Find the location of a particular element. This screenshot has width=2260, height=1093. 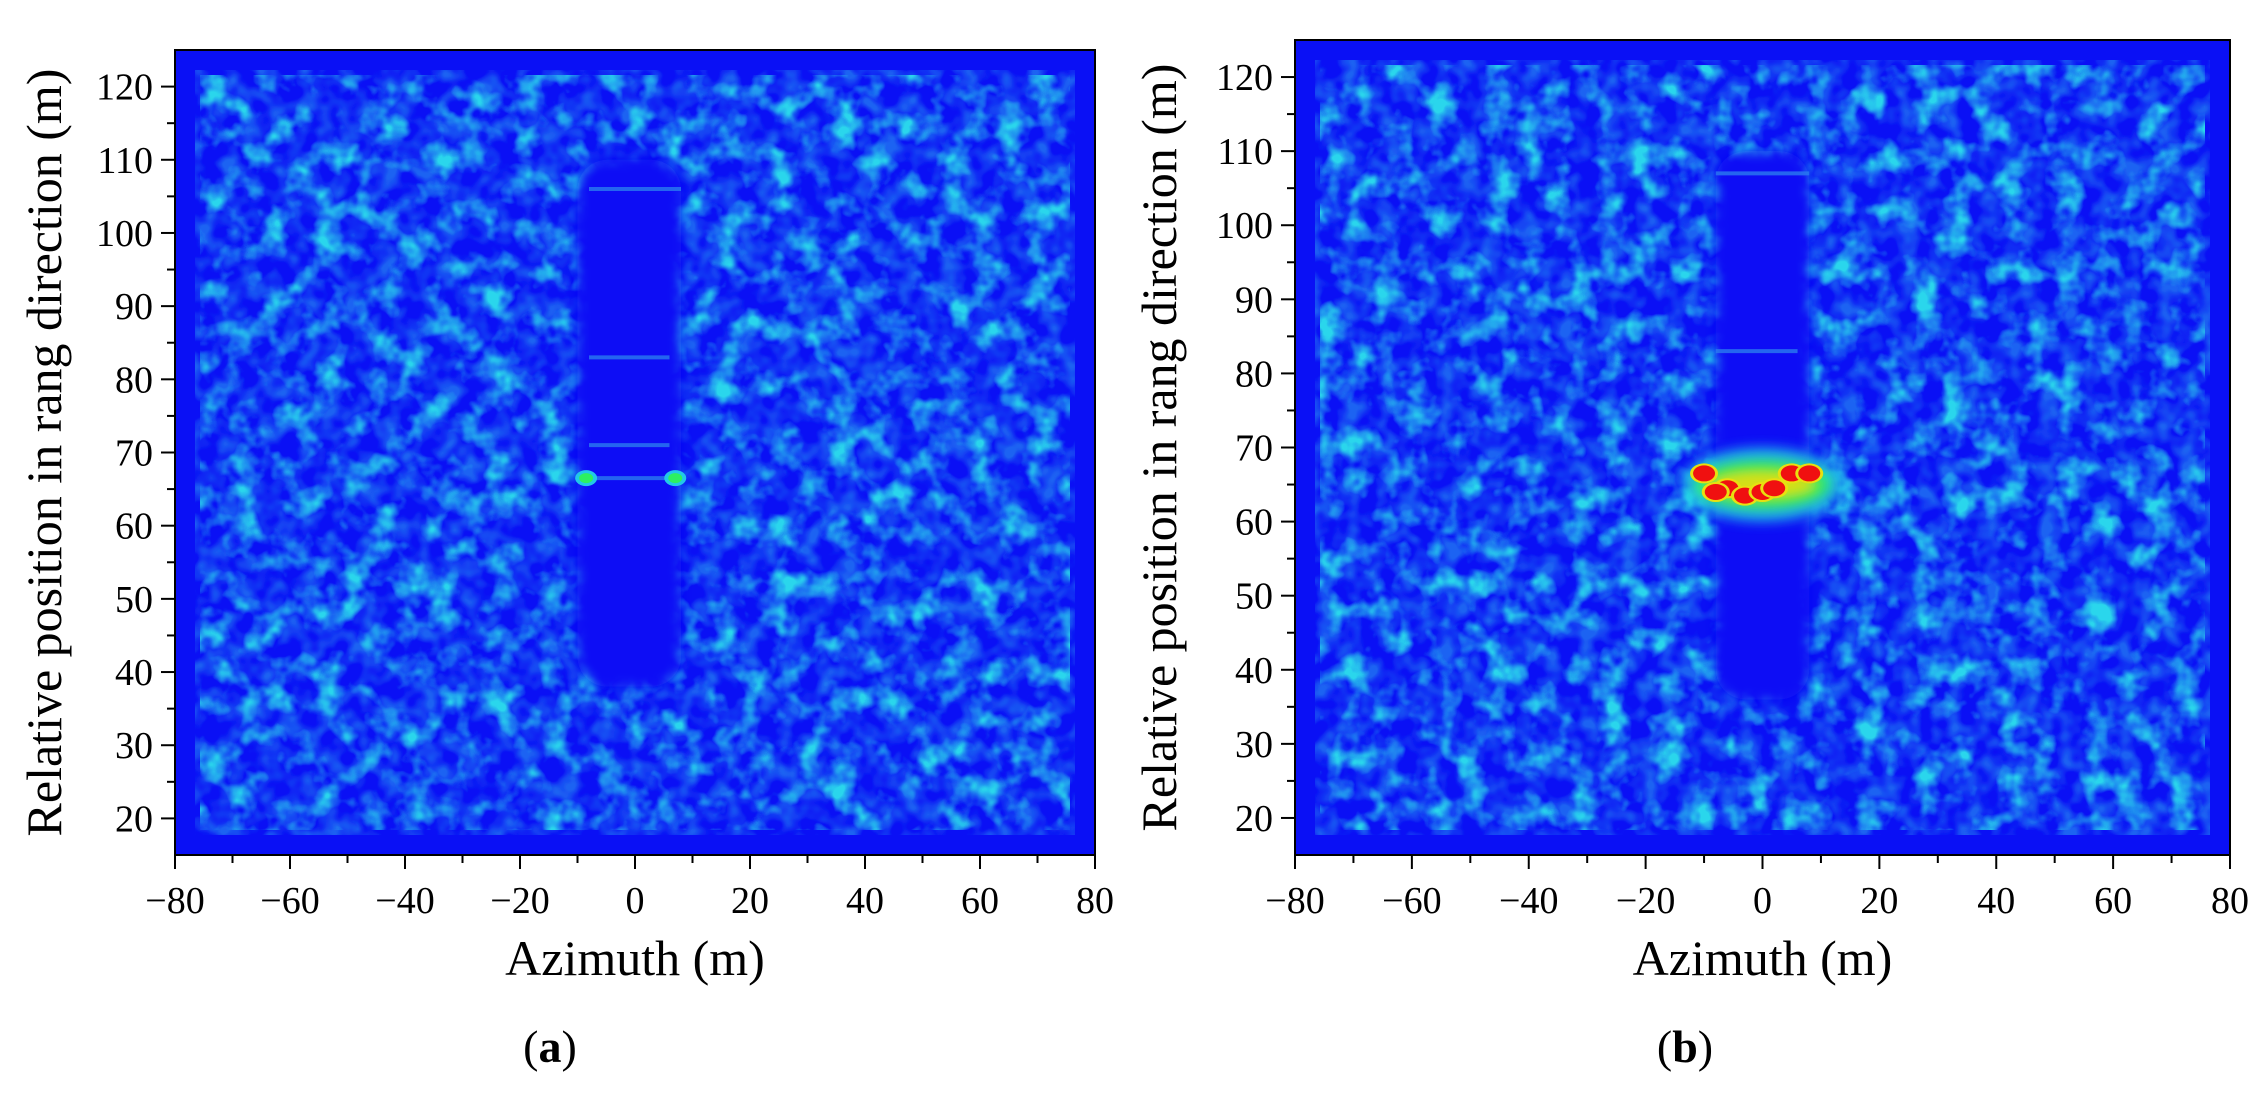

panel-a-caption: (a) is located at coordinates (550, 1046).